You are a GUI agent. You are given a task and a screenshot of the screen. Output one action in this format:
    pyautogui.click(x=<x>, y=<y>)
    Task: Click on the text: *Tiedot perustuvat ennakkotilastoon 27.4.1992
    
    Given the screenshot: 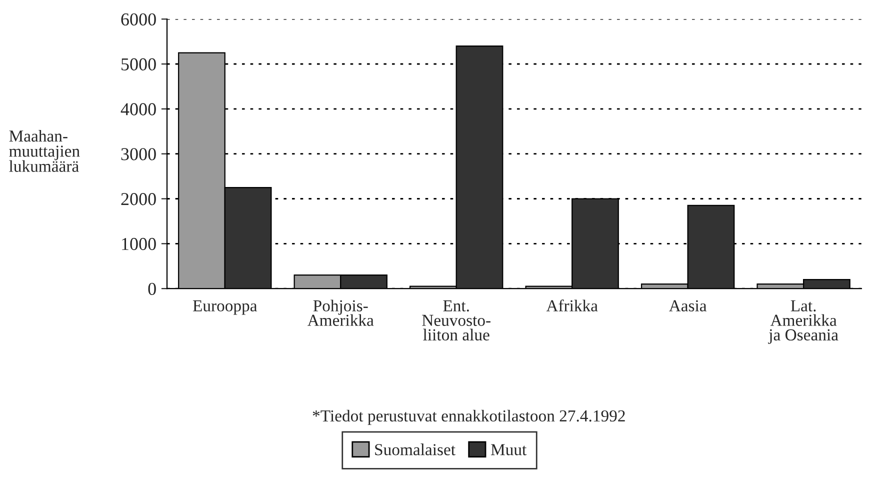 What is the action you would take?
    pyautogui.click(x=468, y=417)
    